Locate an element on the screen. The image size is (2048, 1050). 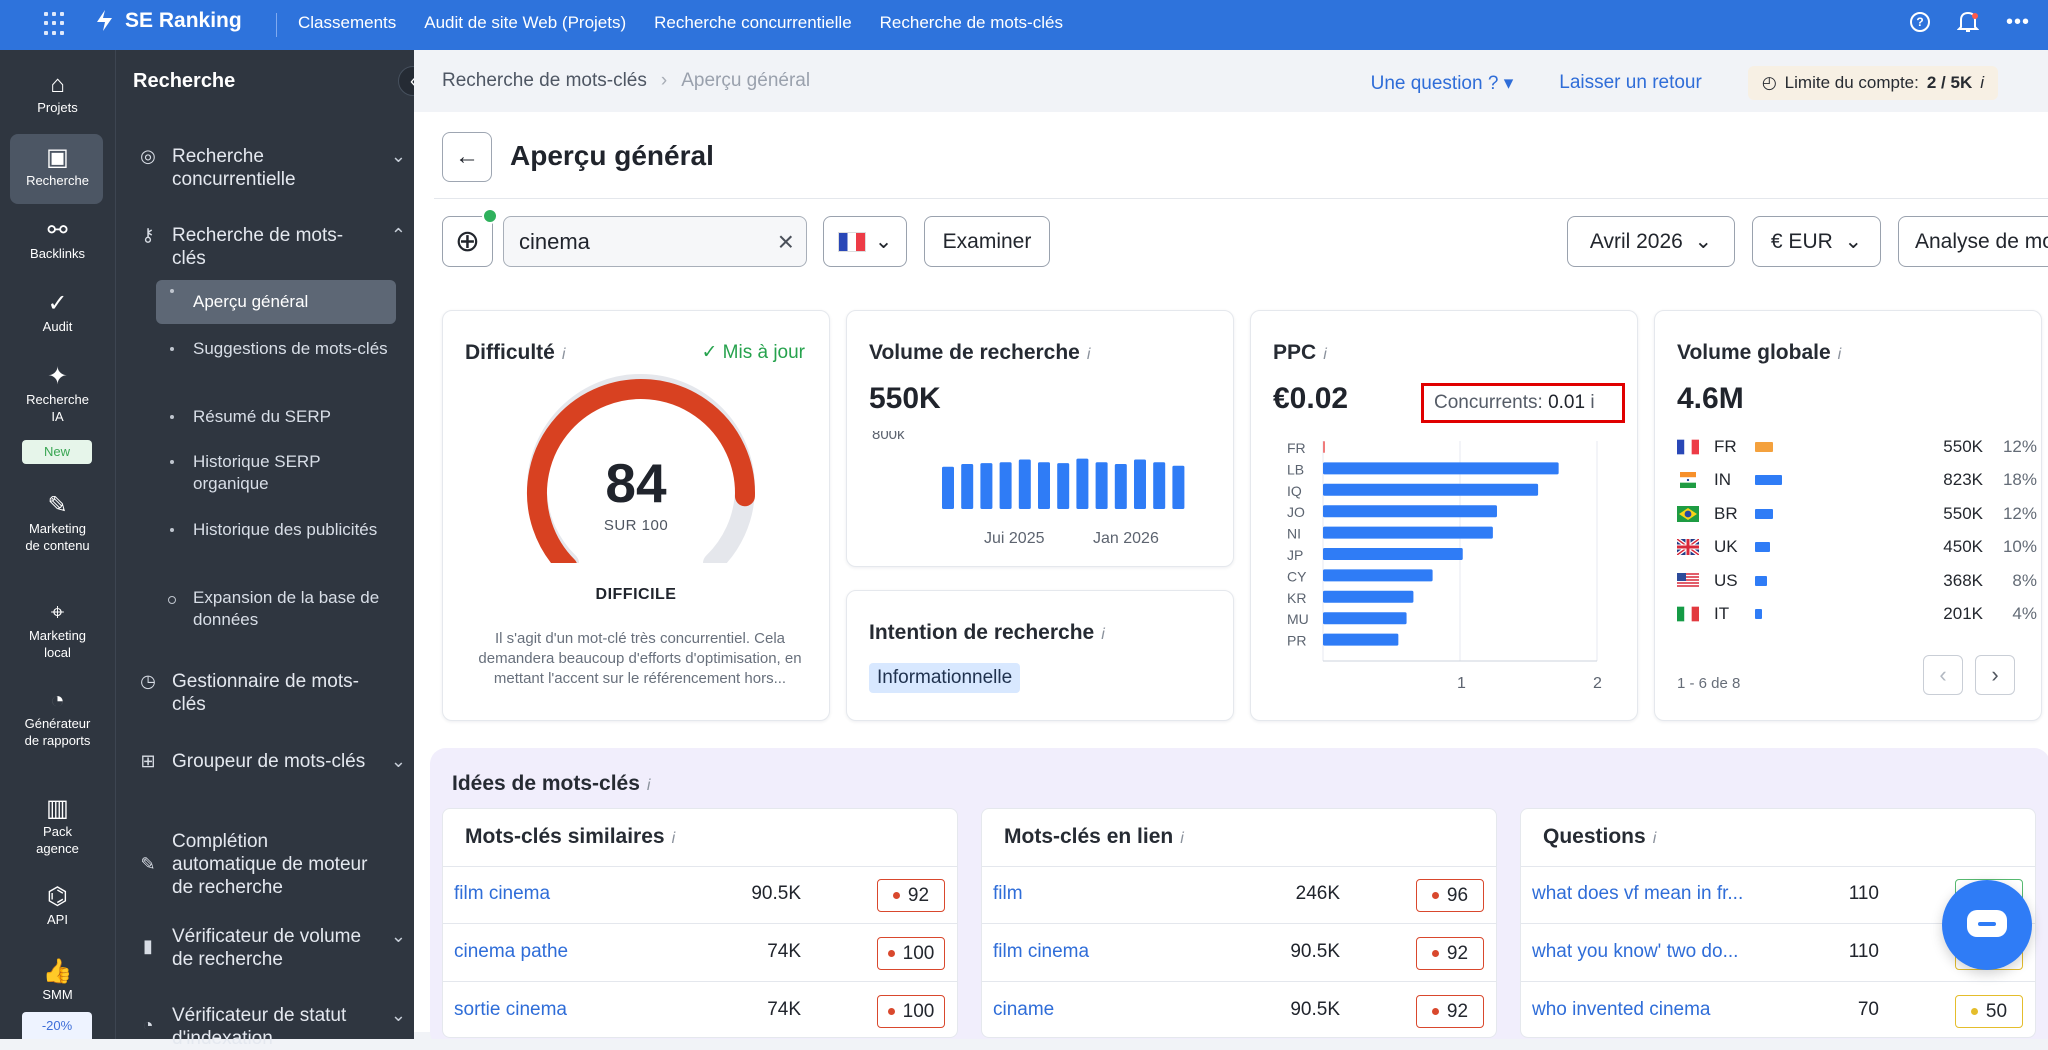
difficulty-score: 84 is located at coordinates (636, 483).